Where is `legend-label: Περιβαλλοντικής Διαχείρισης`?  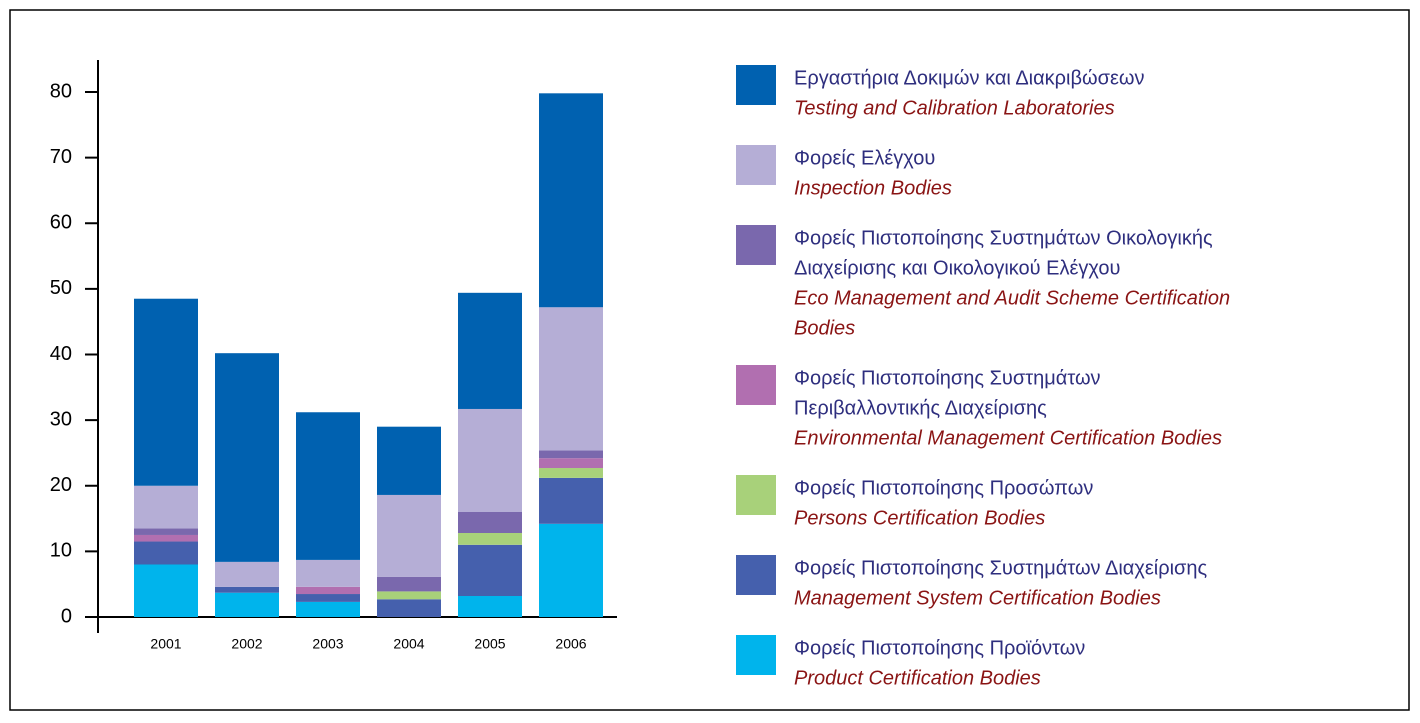
legend-label: Περιβαλλοντικής Διαχείρισης is located at coordinates (920, 408).